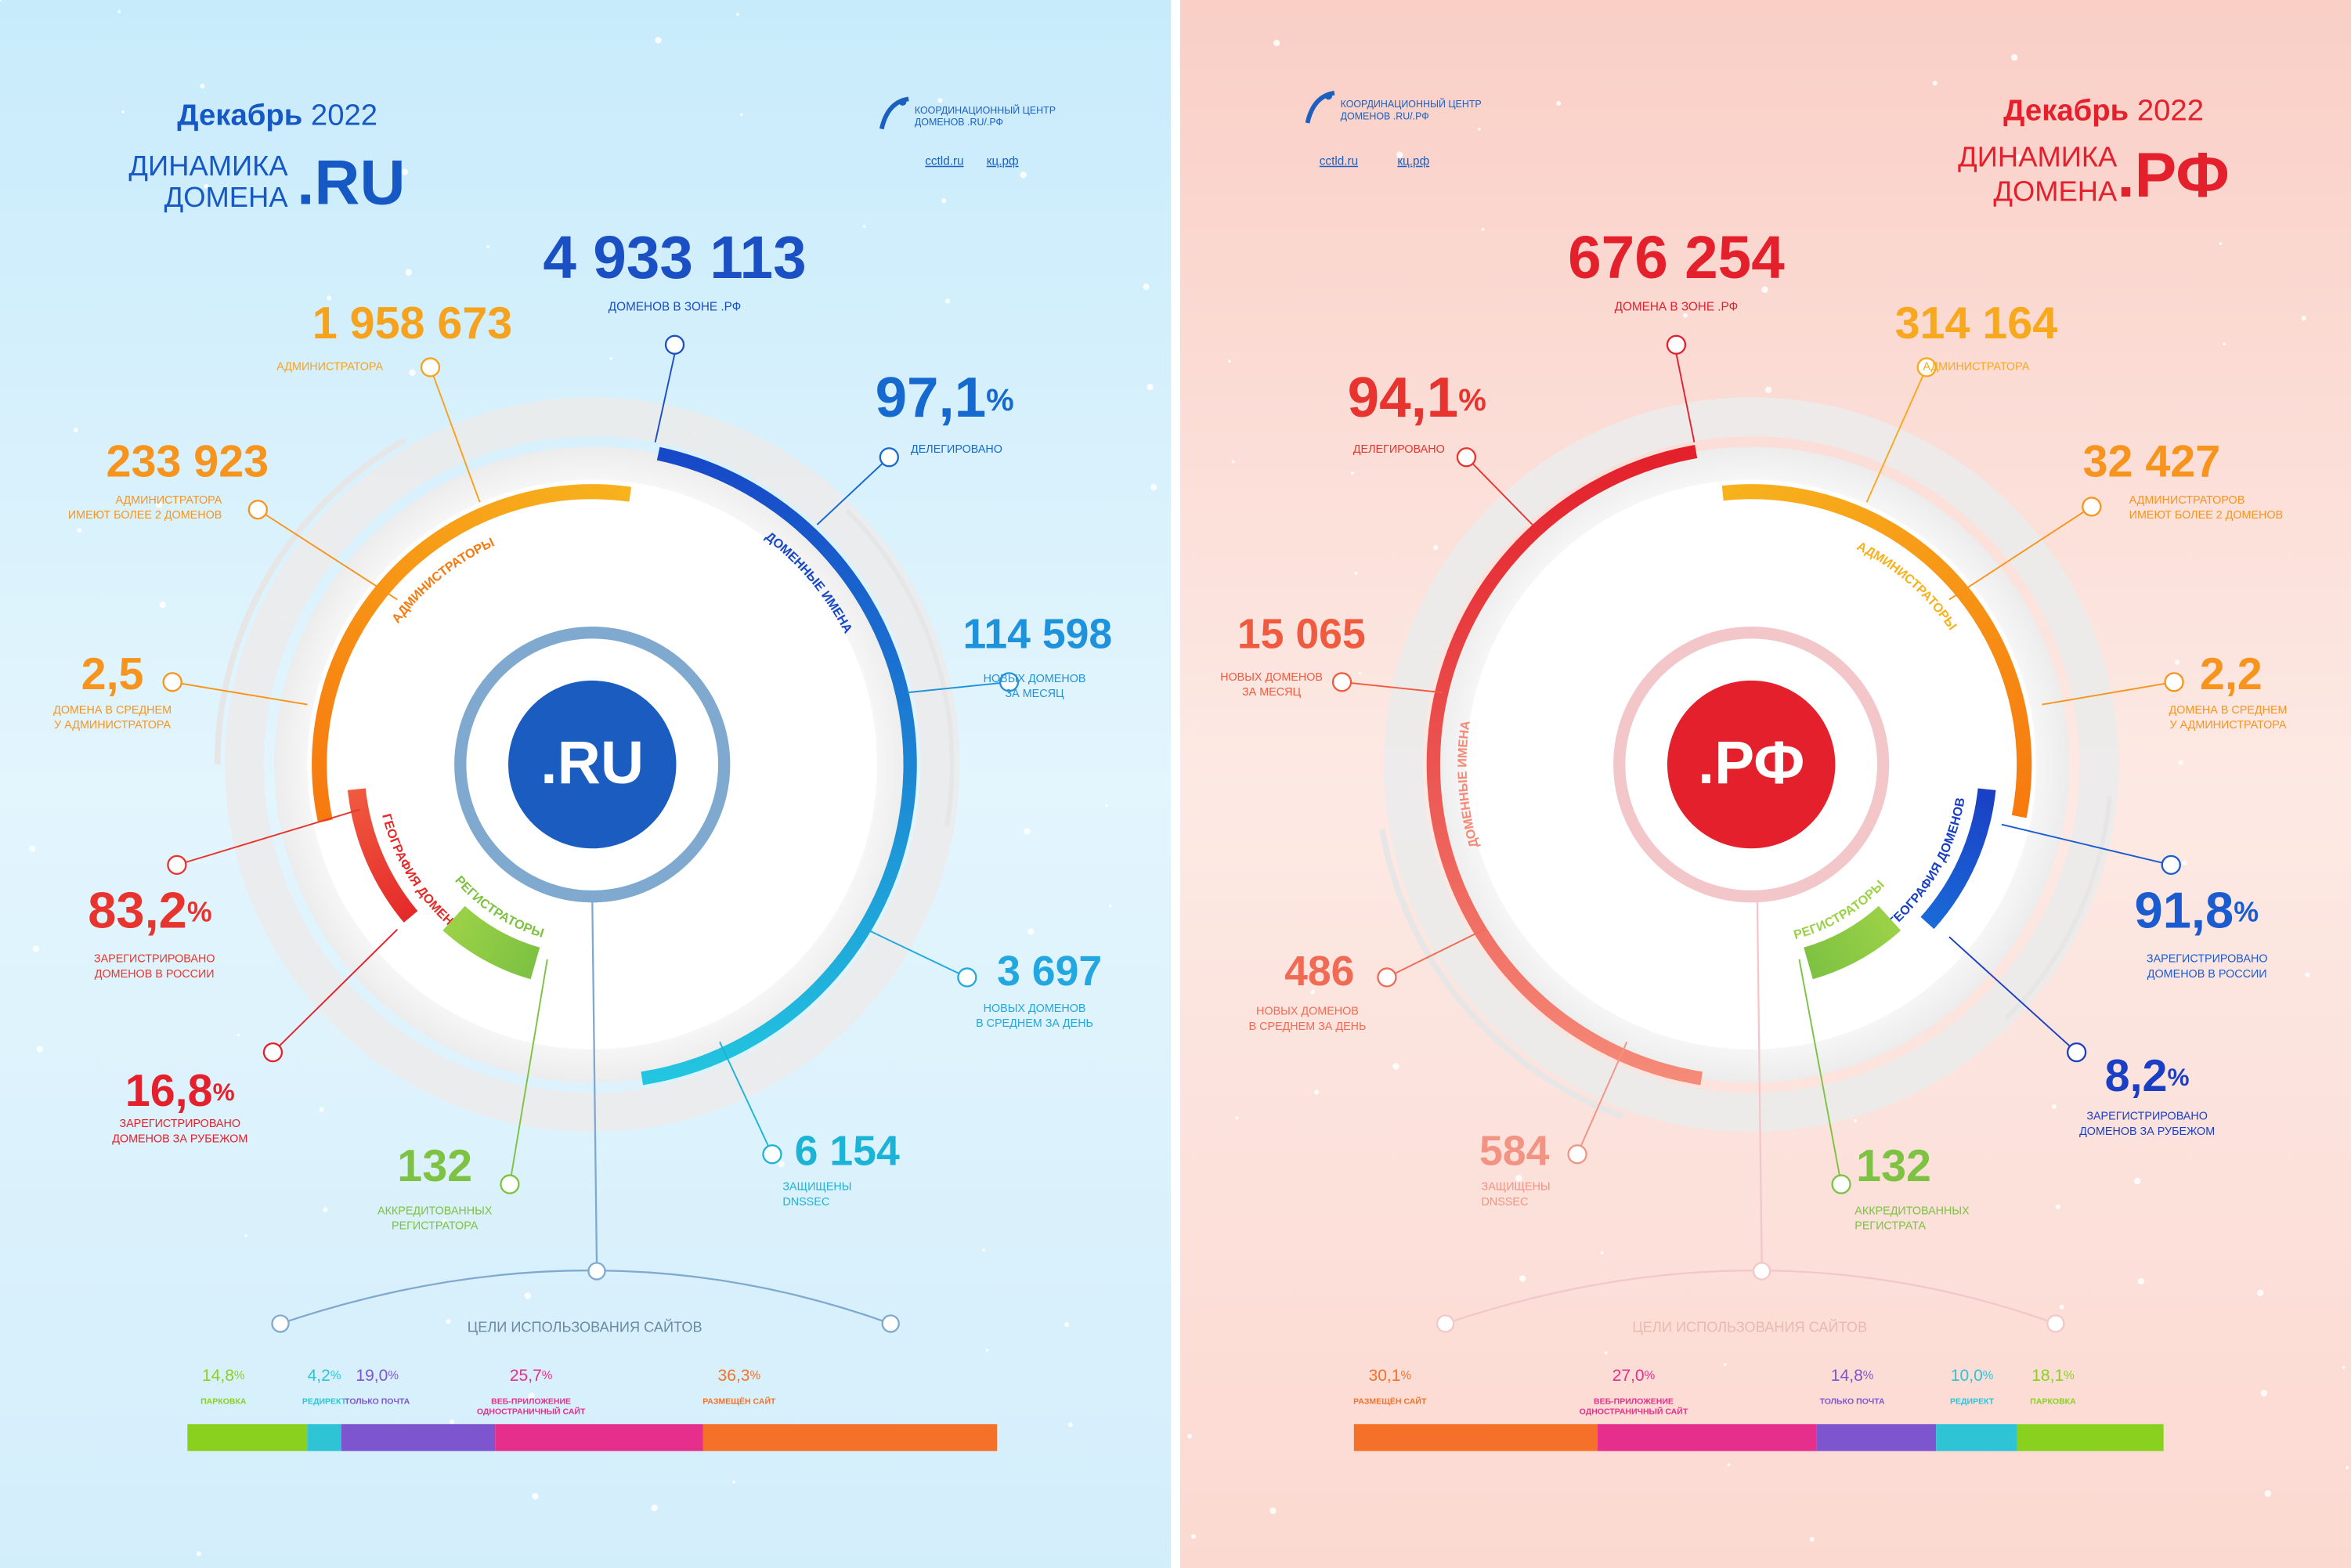 The width and height of the screenshot is (2351, 1568). What do you see at coordinates (180, 1091) in the screenshot?
I see `stat-value: 16,8%` at bounding box center [180, 1091].